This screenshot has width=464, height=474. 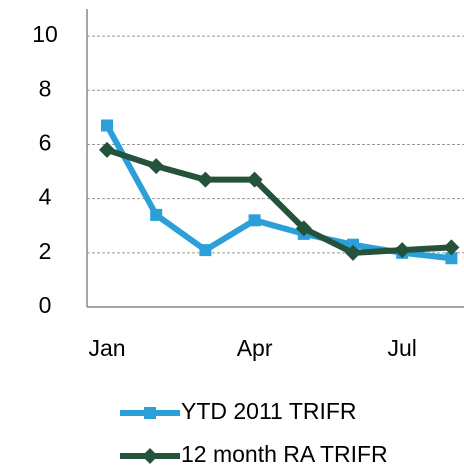 What do you see at coordinates (401, 348) in the screenshot?
I see `x-tick-label: Jul` at bounding box center [401, 348].